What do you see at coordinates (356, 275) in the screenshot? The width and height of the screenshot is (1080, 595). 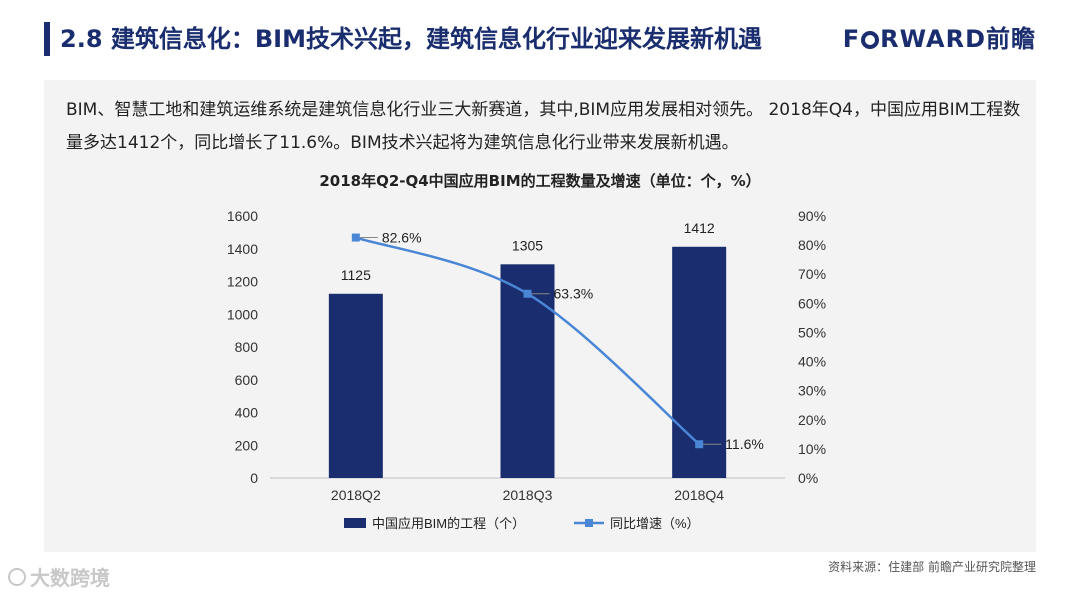 I see `bar-value-label: 1125` at bounding box center [356, 275].